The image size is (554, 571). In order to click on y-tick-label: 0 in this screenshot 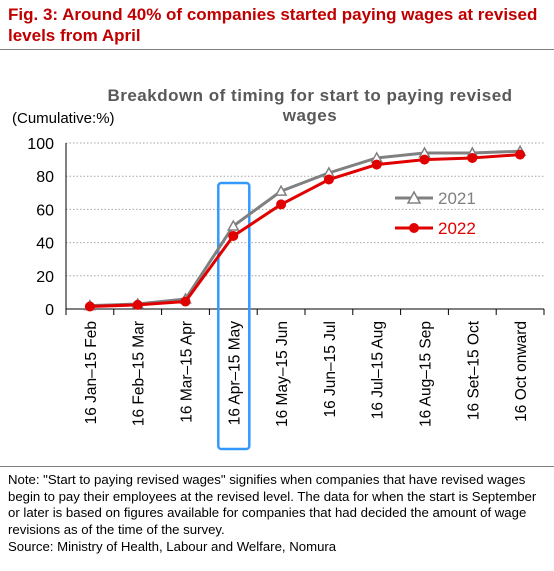, I will do `click(49, 310)`.